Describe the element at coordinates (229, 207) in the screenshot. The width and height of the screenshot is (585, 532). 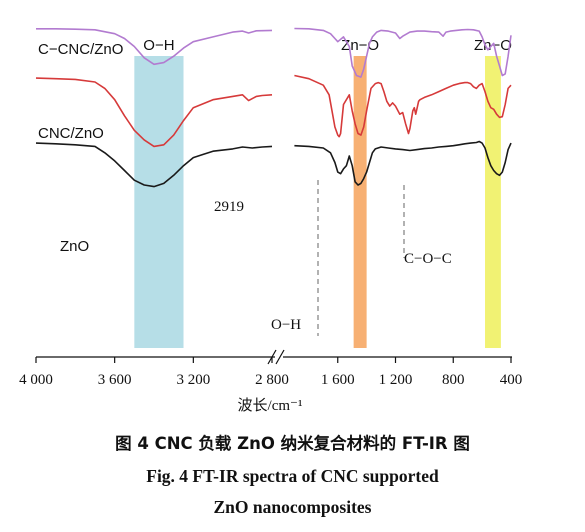
I see `annotation-2919: 2919` at that location.